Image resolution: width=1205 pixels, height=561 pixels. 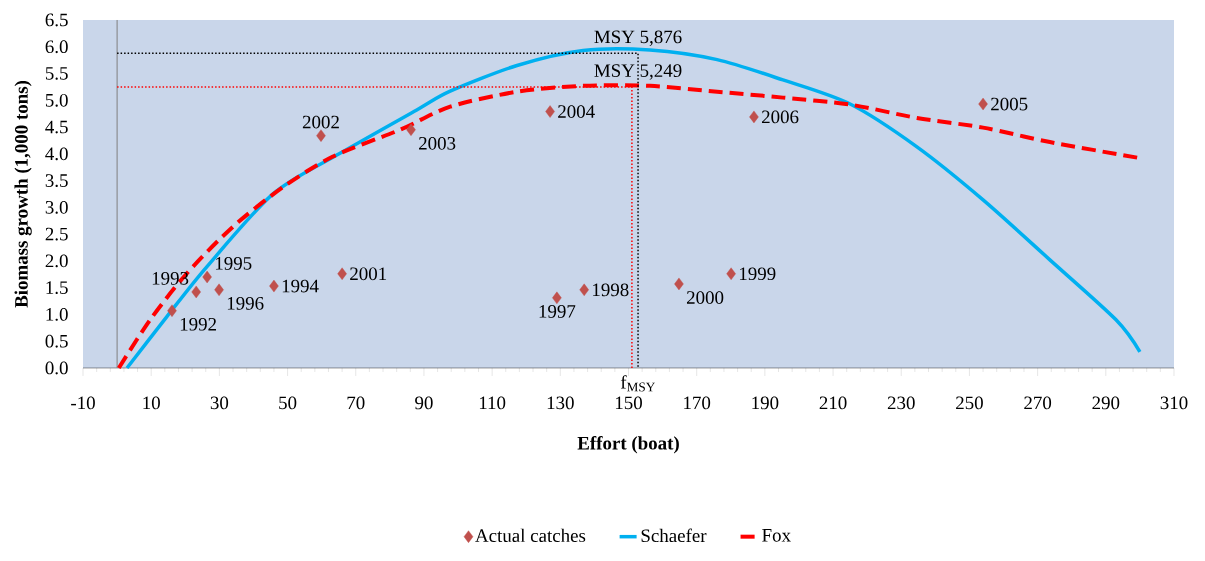 What do you see at coordinates (557, 311) in the screenshot?
I see `annotation: 1997` at bounding box center [557, 311].